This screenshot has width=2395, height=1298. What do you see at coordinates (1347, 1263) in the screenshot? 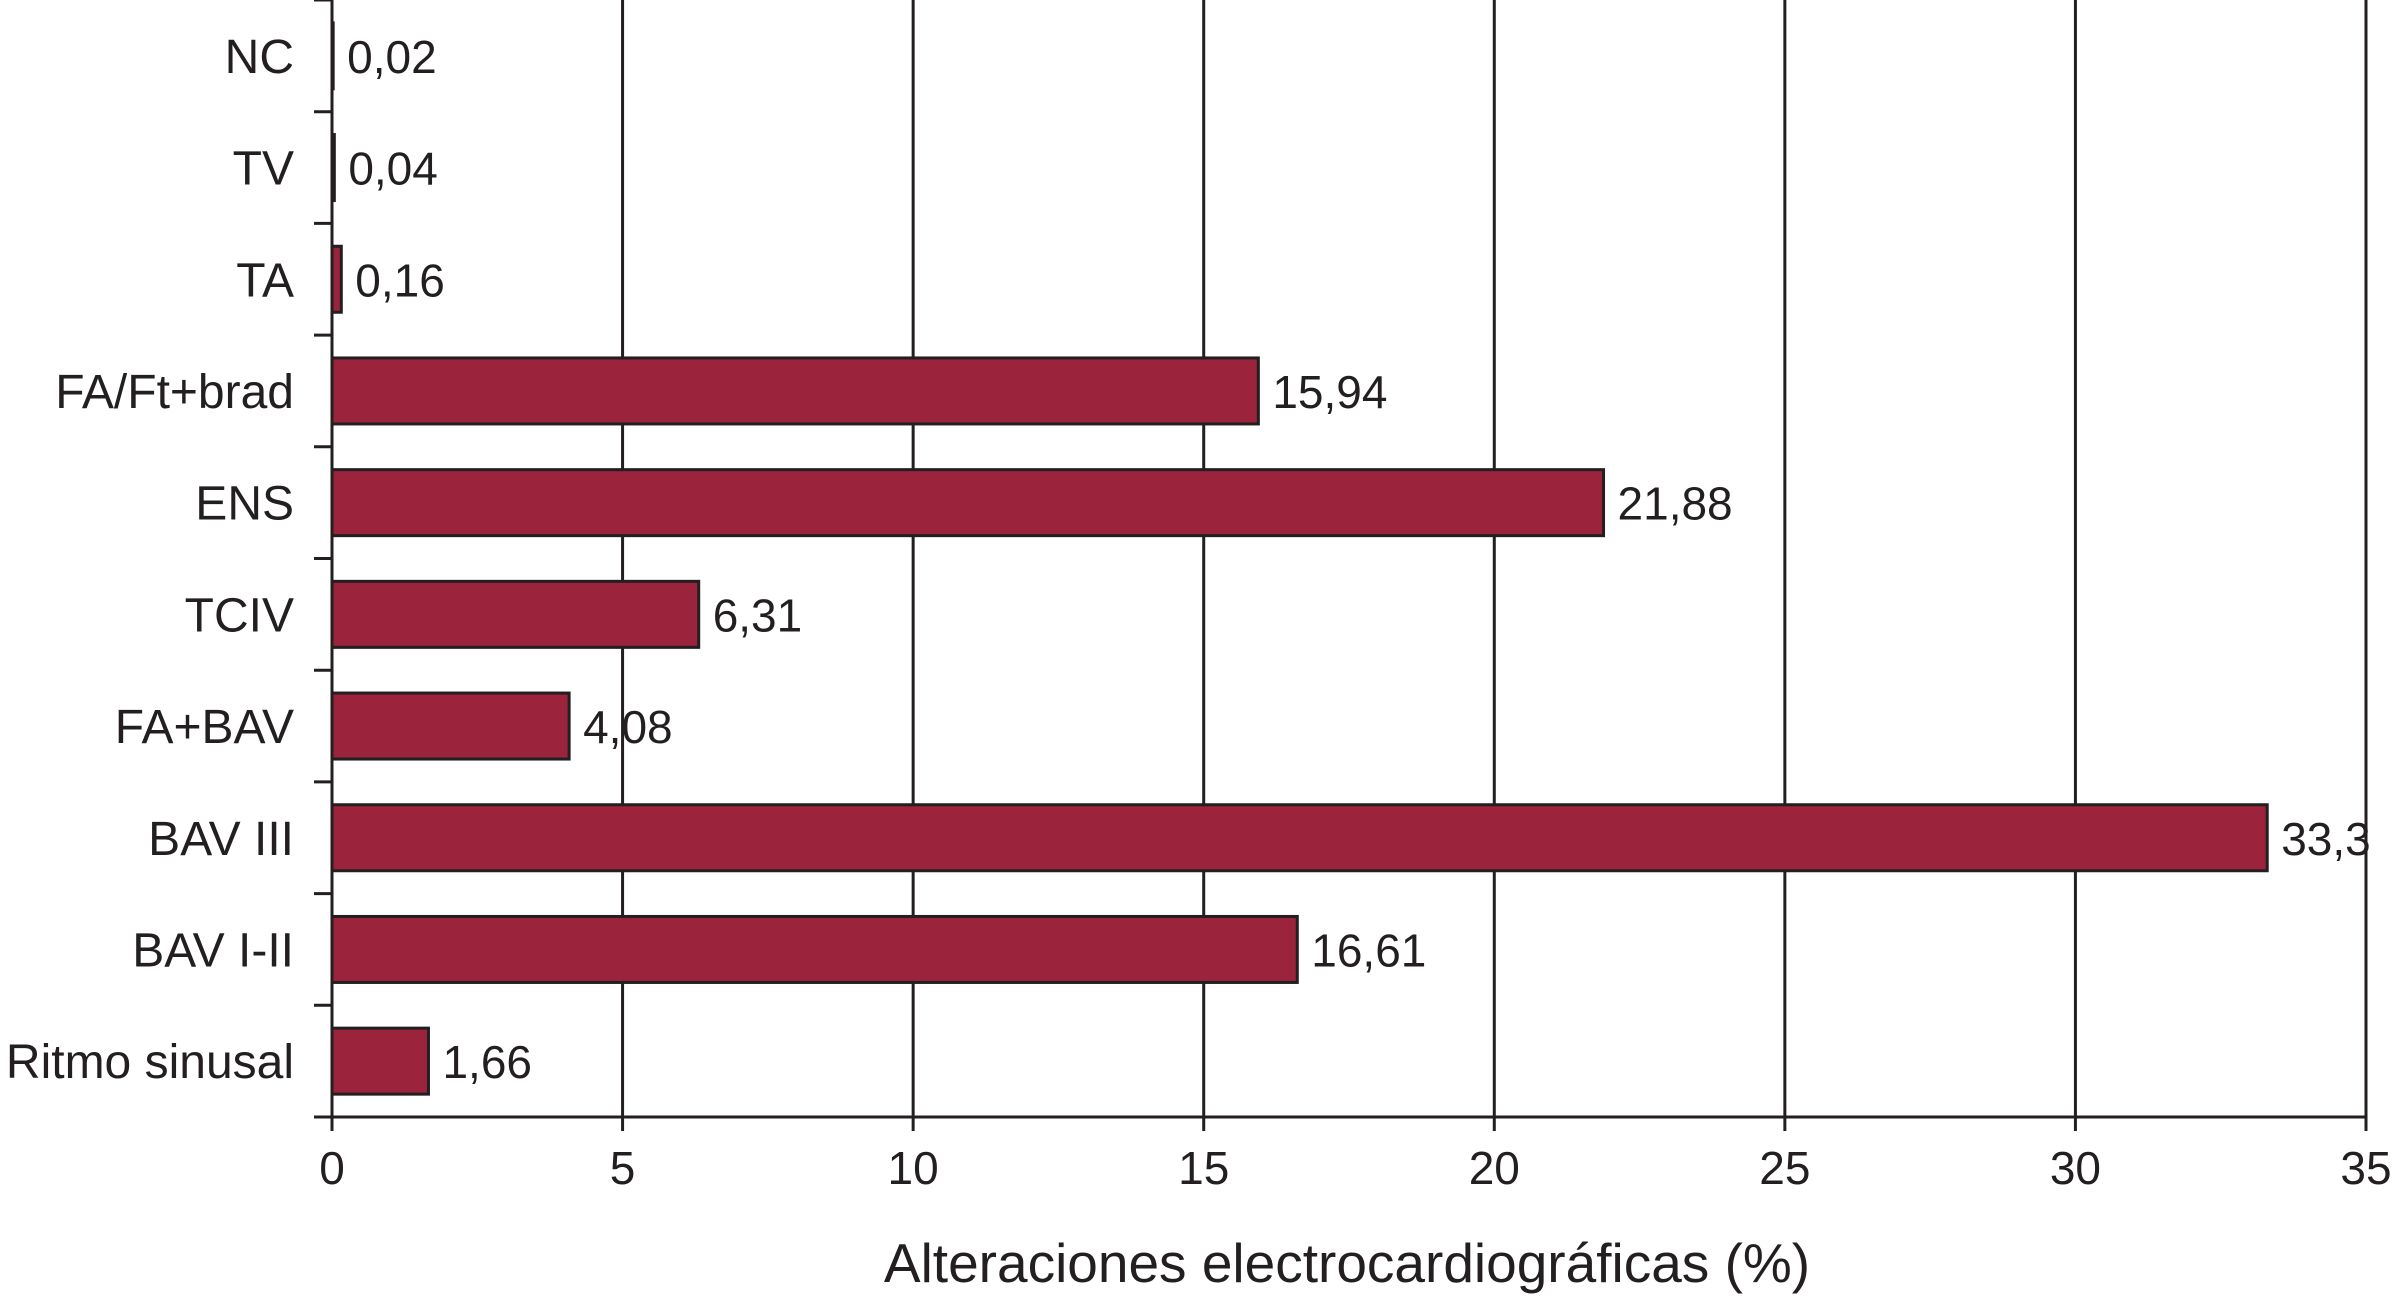
I see `x-axis-title: Alteraciones electrocardiográficas (%)` at bounding box center [1347, 1263].